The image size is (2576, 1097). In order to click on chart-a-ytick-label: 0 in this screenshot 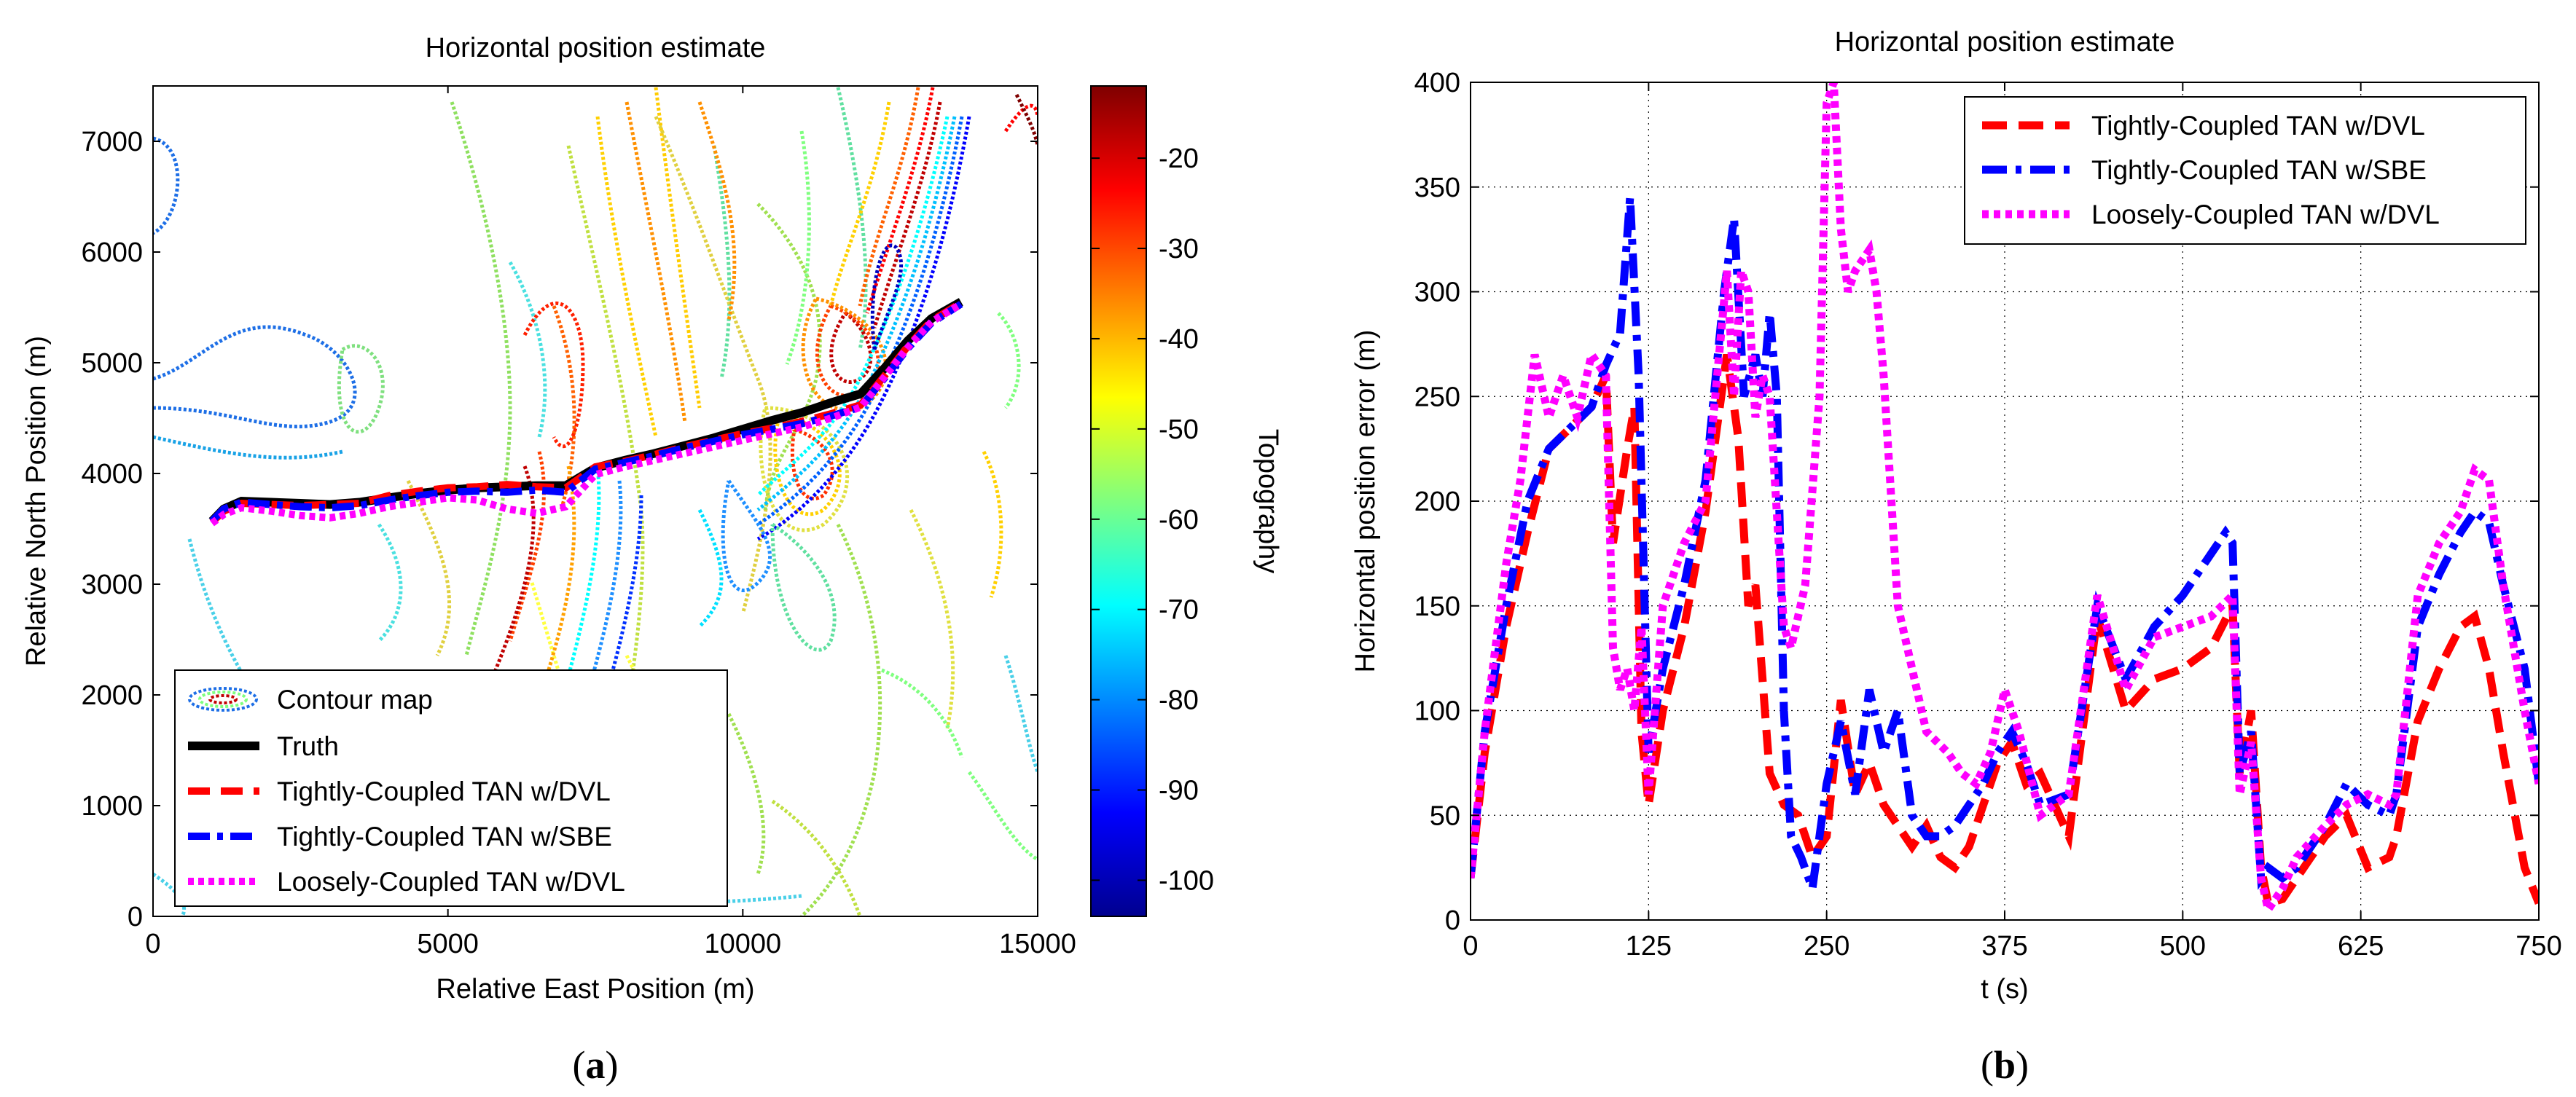, I will do `click(135, 917)`.